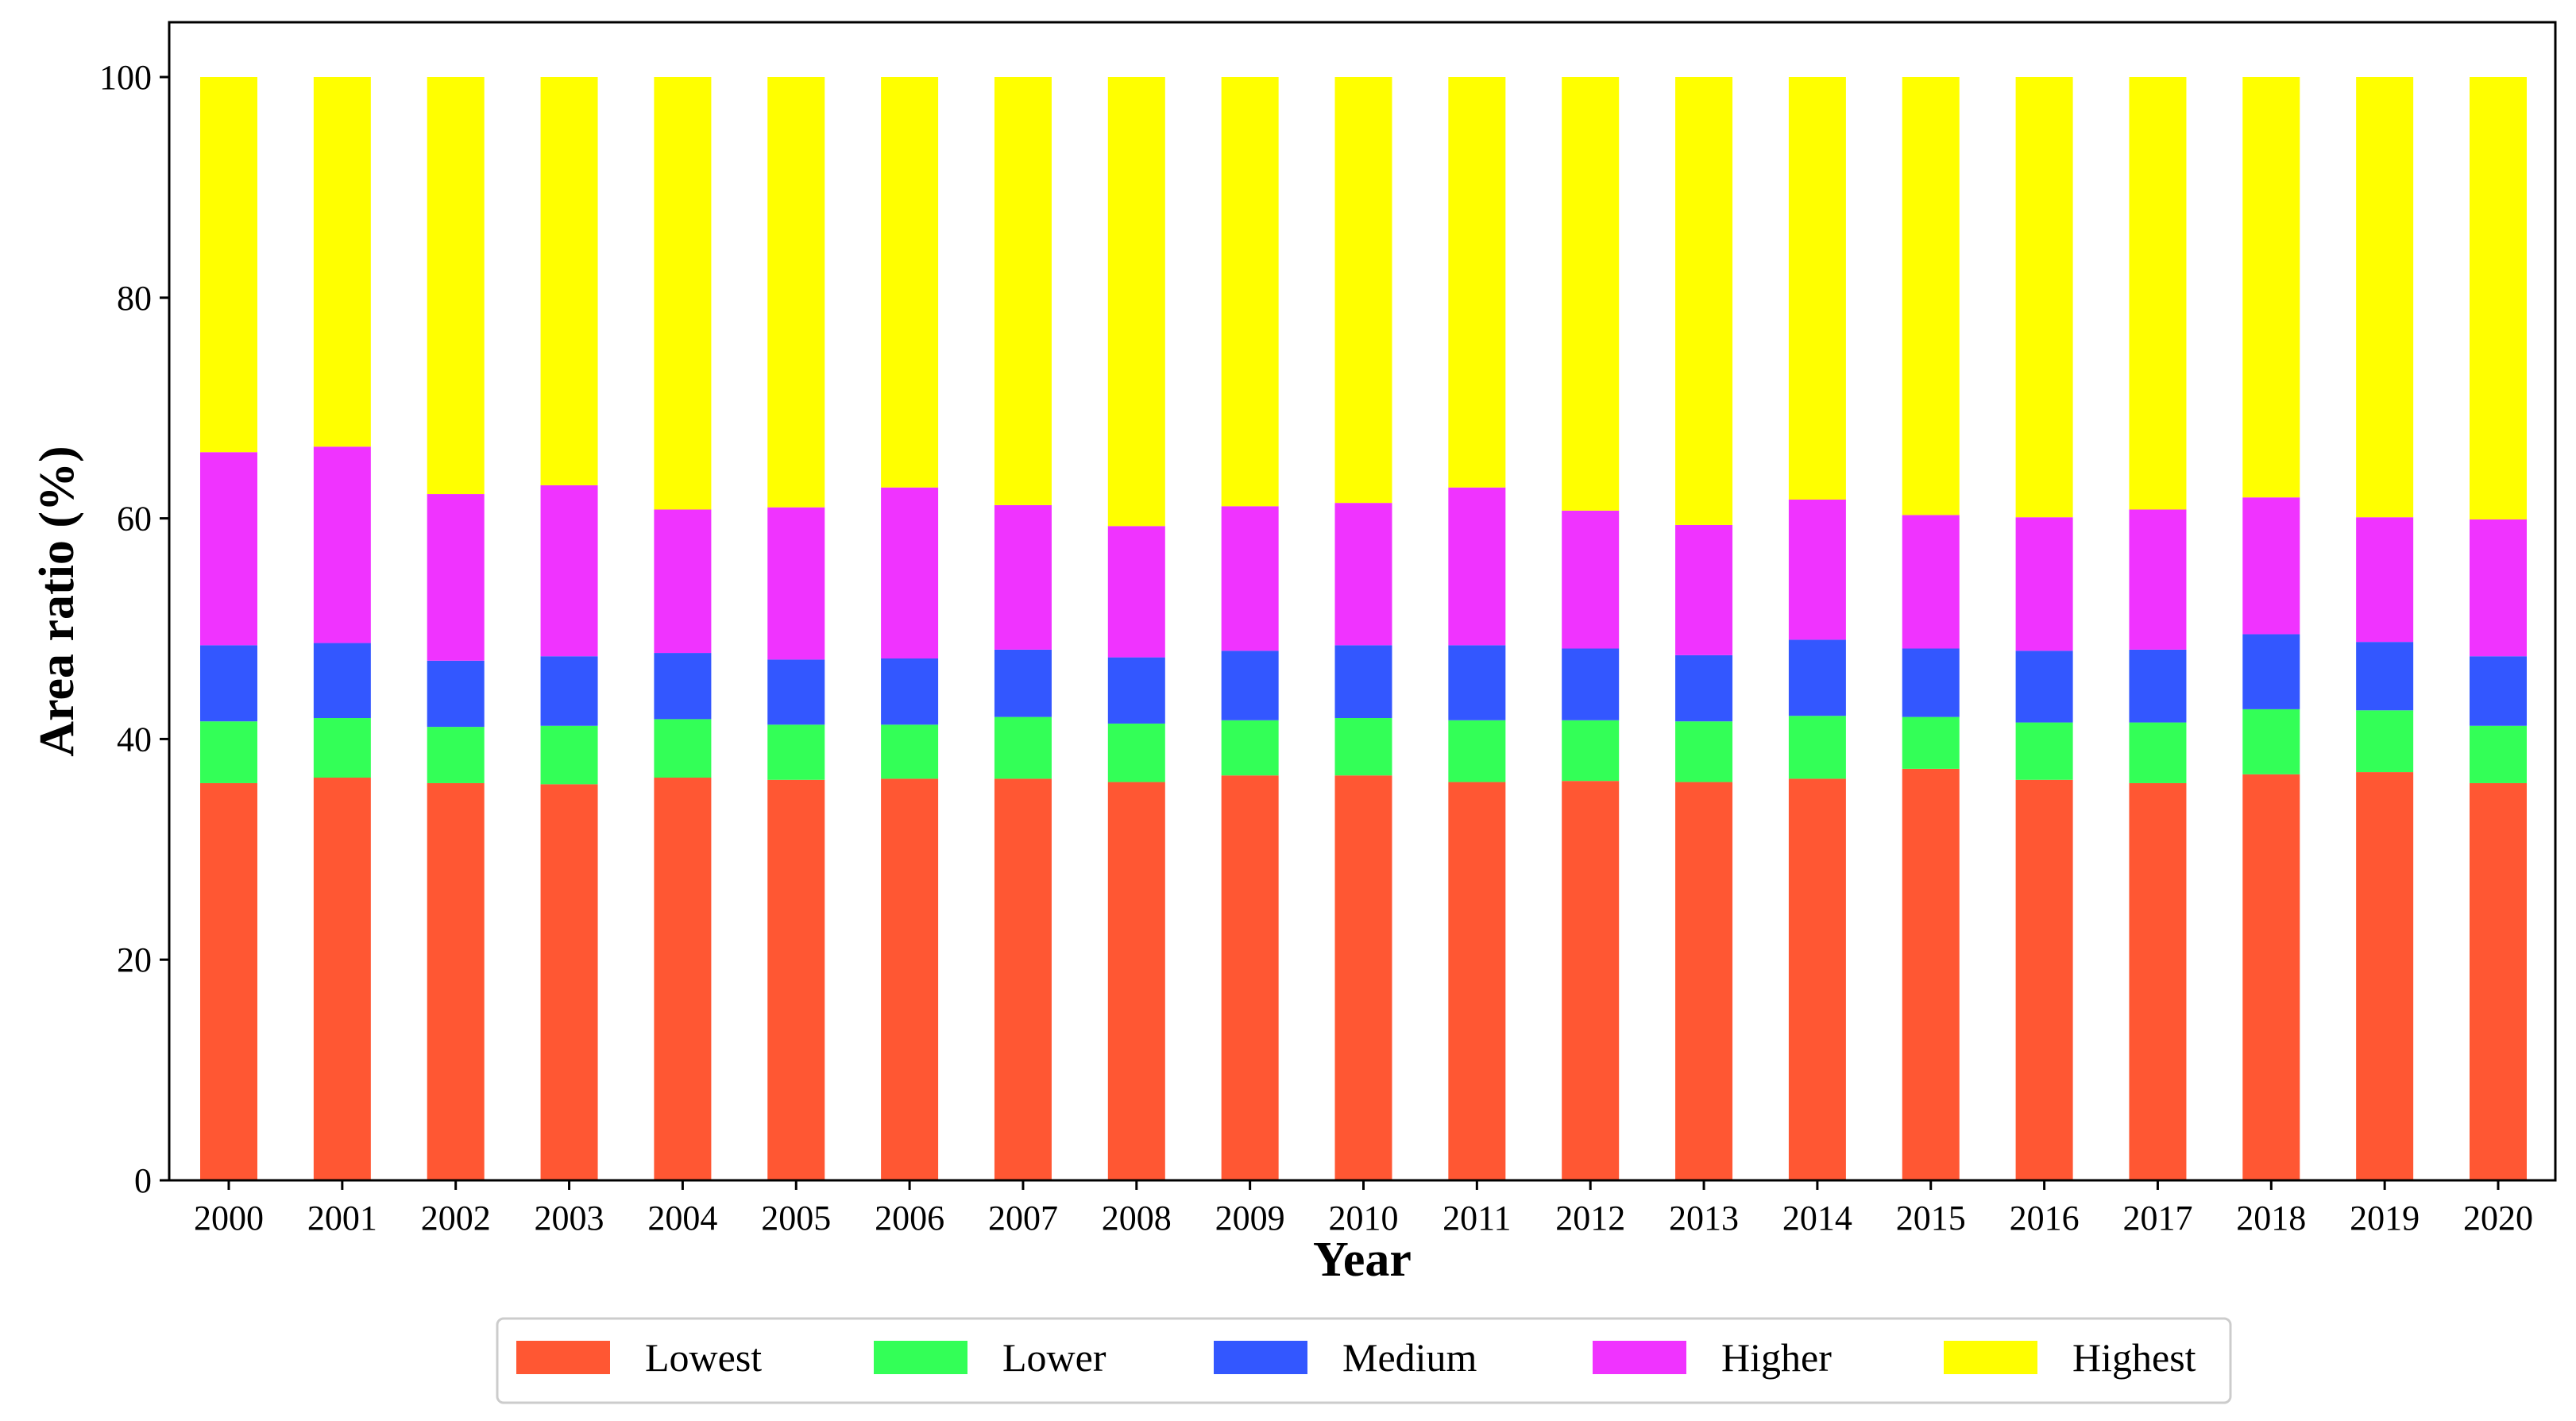  I want to click on bar-lower-2010, so click(1363, 747).